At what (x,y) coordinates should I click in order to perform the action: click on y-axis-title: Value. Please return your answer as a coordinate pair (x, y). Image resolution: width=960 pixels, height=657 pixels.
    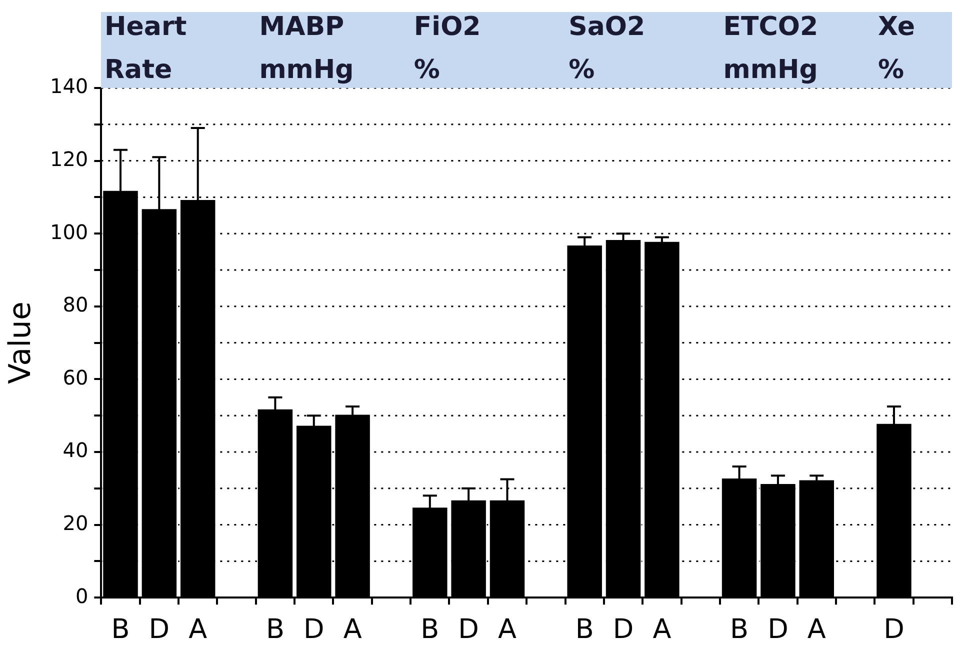
    Looking at the image, I should click on (20, 343).